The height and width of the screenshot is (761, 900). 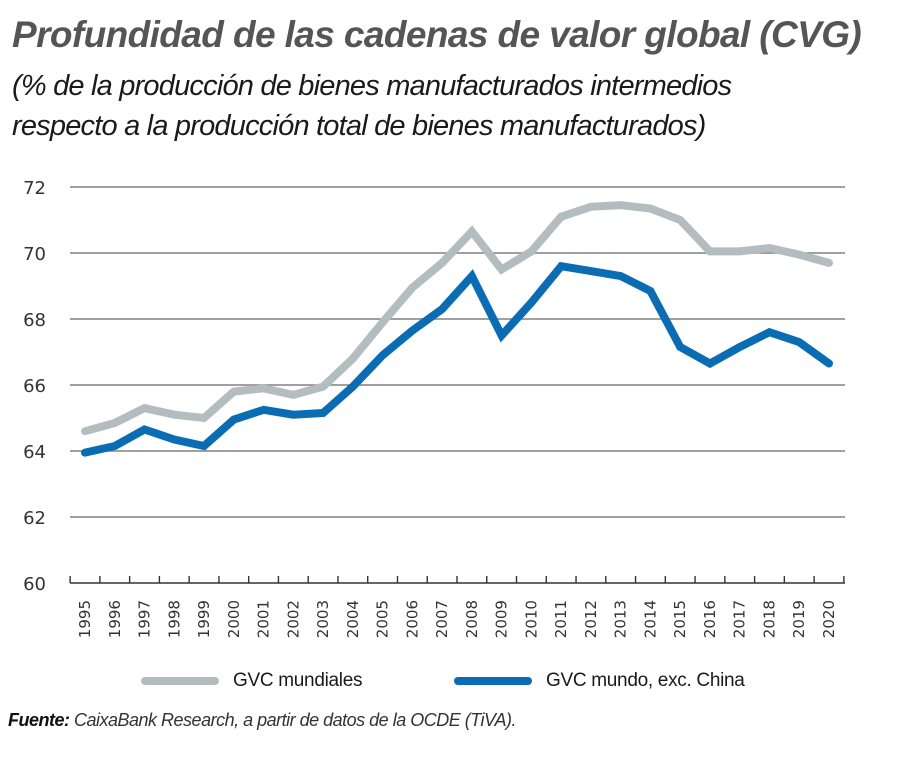 What do you see at coordinates (234, 619) in the screenshot?
I see `x-tick-label: 2000` at bounding box center [234, 619].